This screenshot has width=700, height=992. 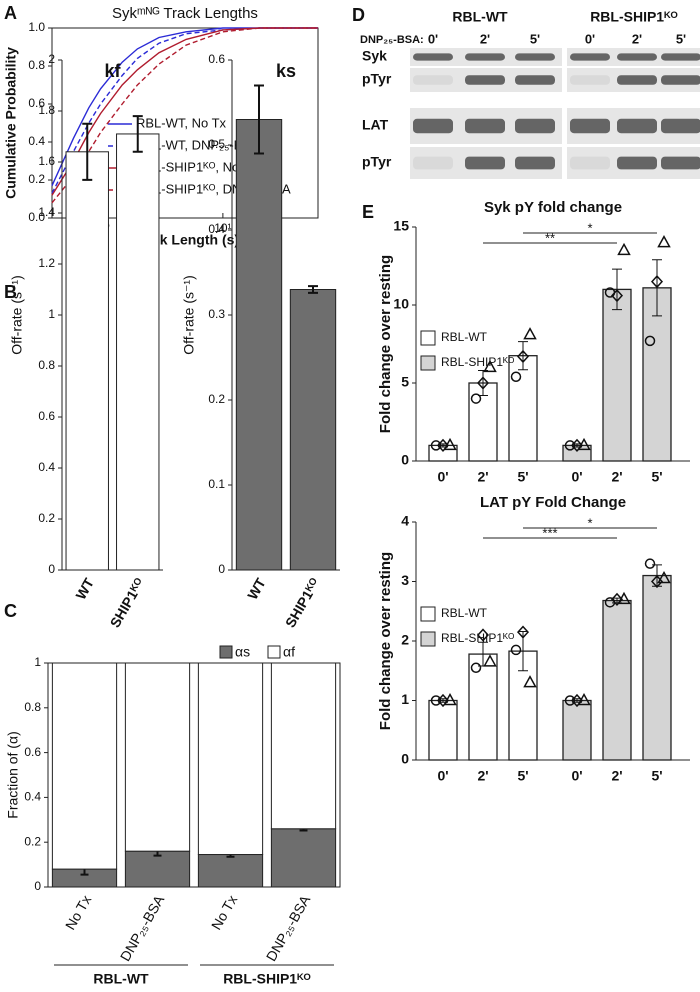 I want to click on y-tick-label: 4, so click(x=405, y=521).